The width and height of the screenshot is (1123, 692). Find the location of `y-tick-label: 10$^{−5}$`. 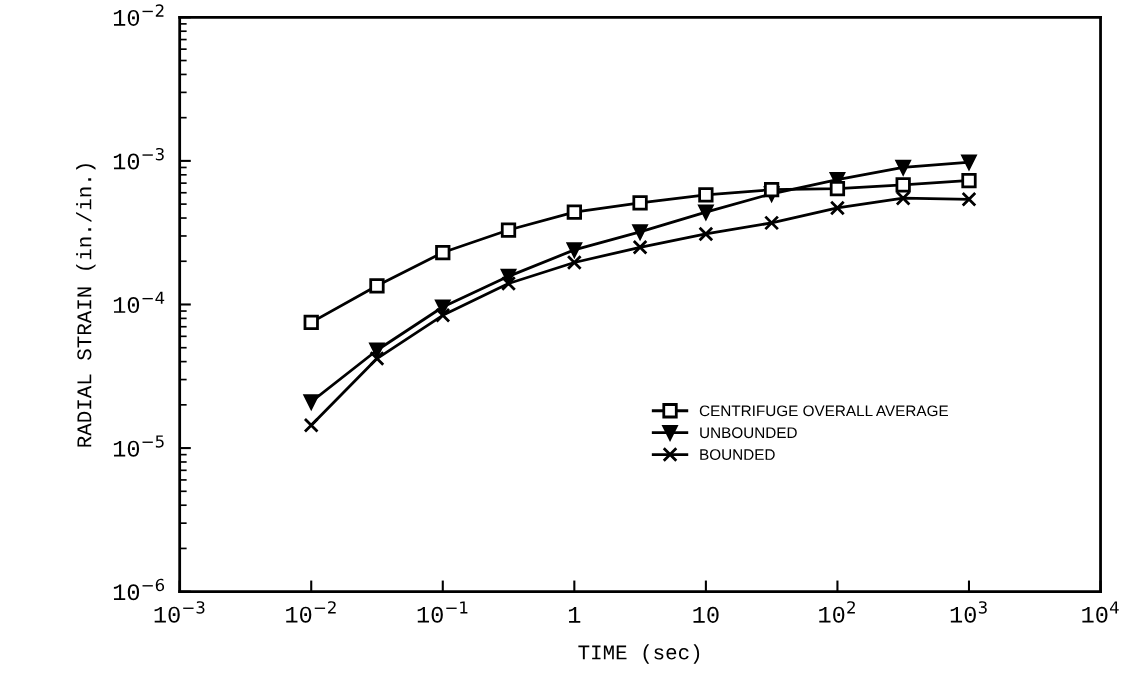

y-tick-label: 10$^{−5}$ is located at coordinates (138, 446).